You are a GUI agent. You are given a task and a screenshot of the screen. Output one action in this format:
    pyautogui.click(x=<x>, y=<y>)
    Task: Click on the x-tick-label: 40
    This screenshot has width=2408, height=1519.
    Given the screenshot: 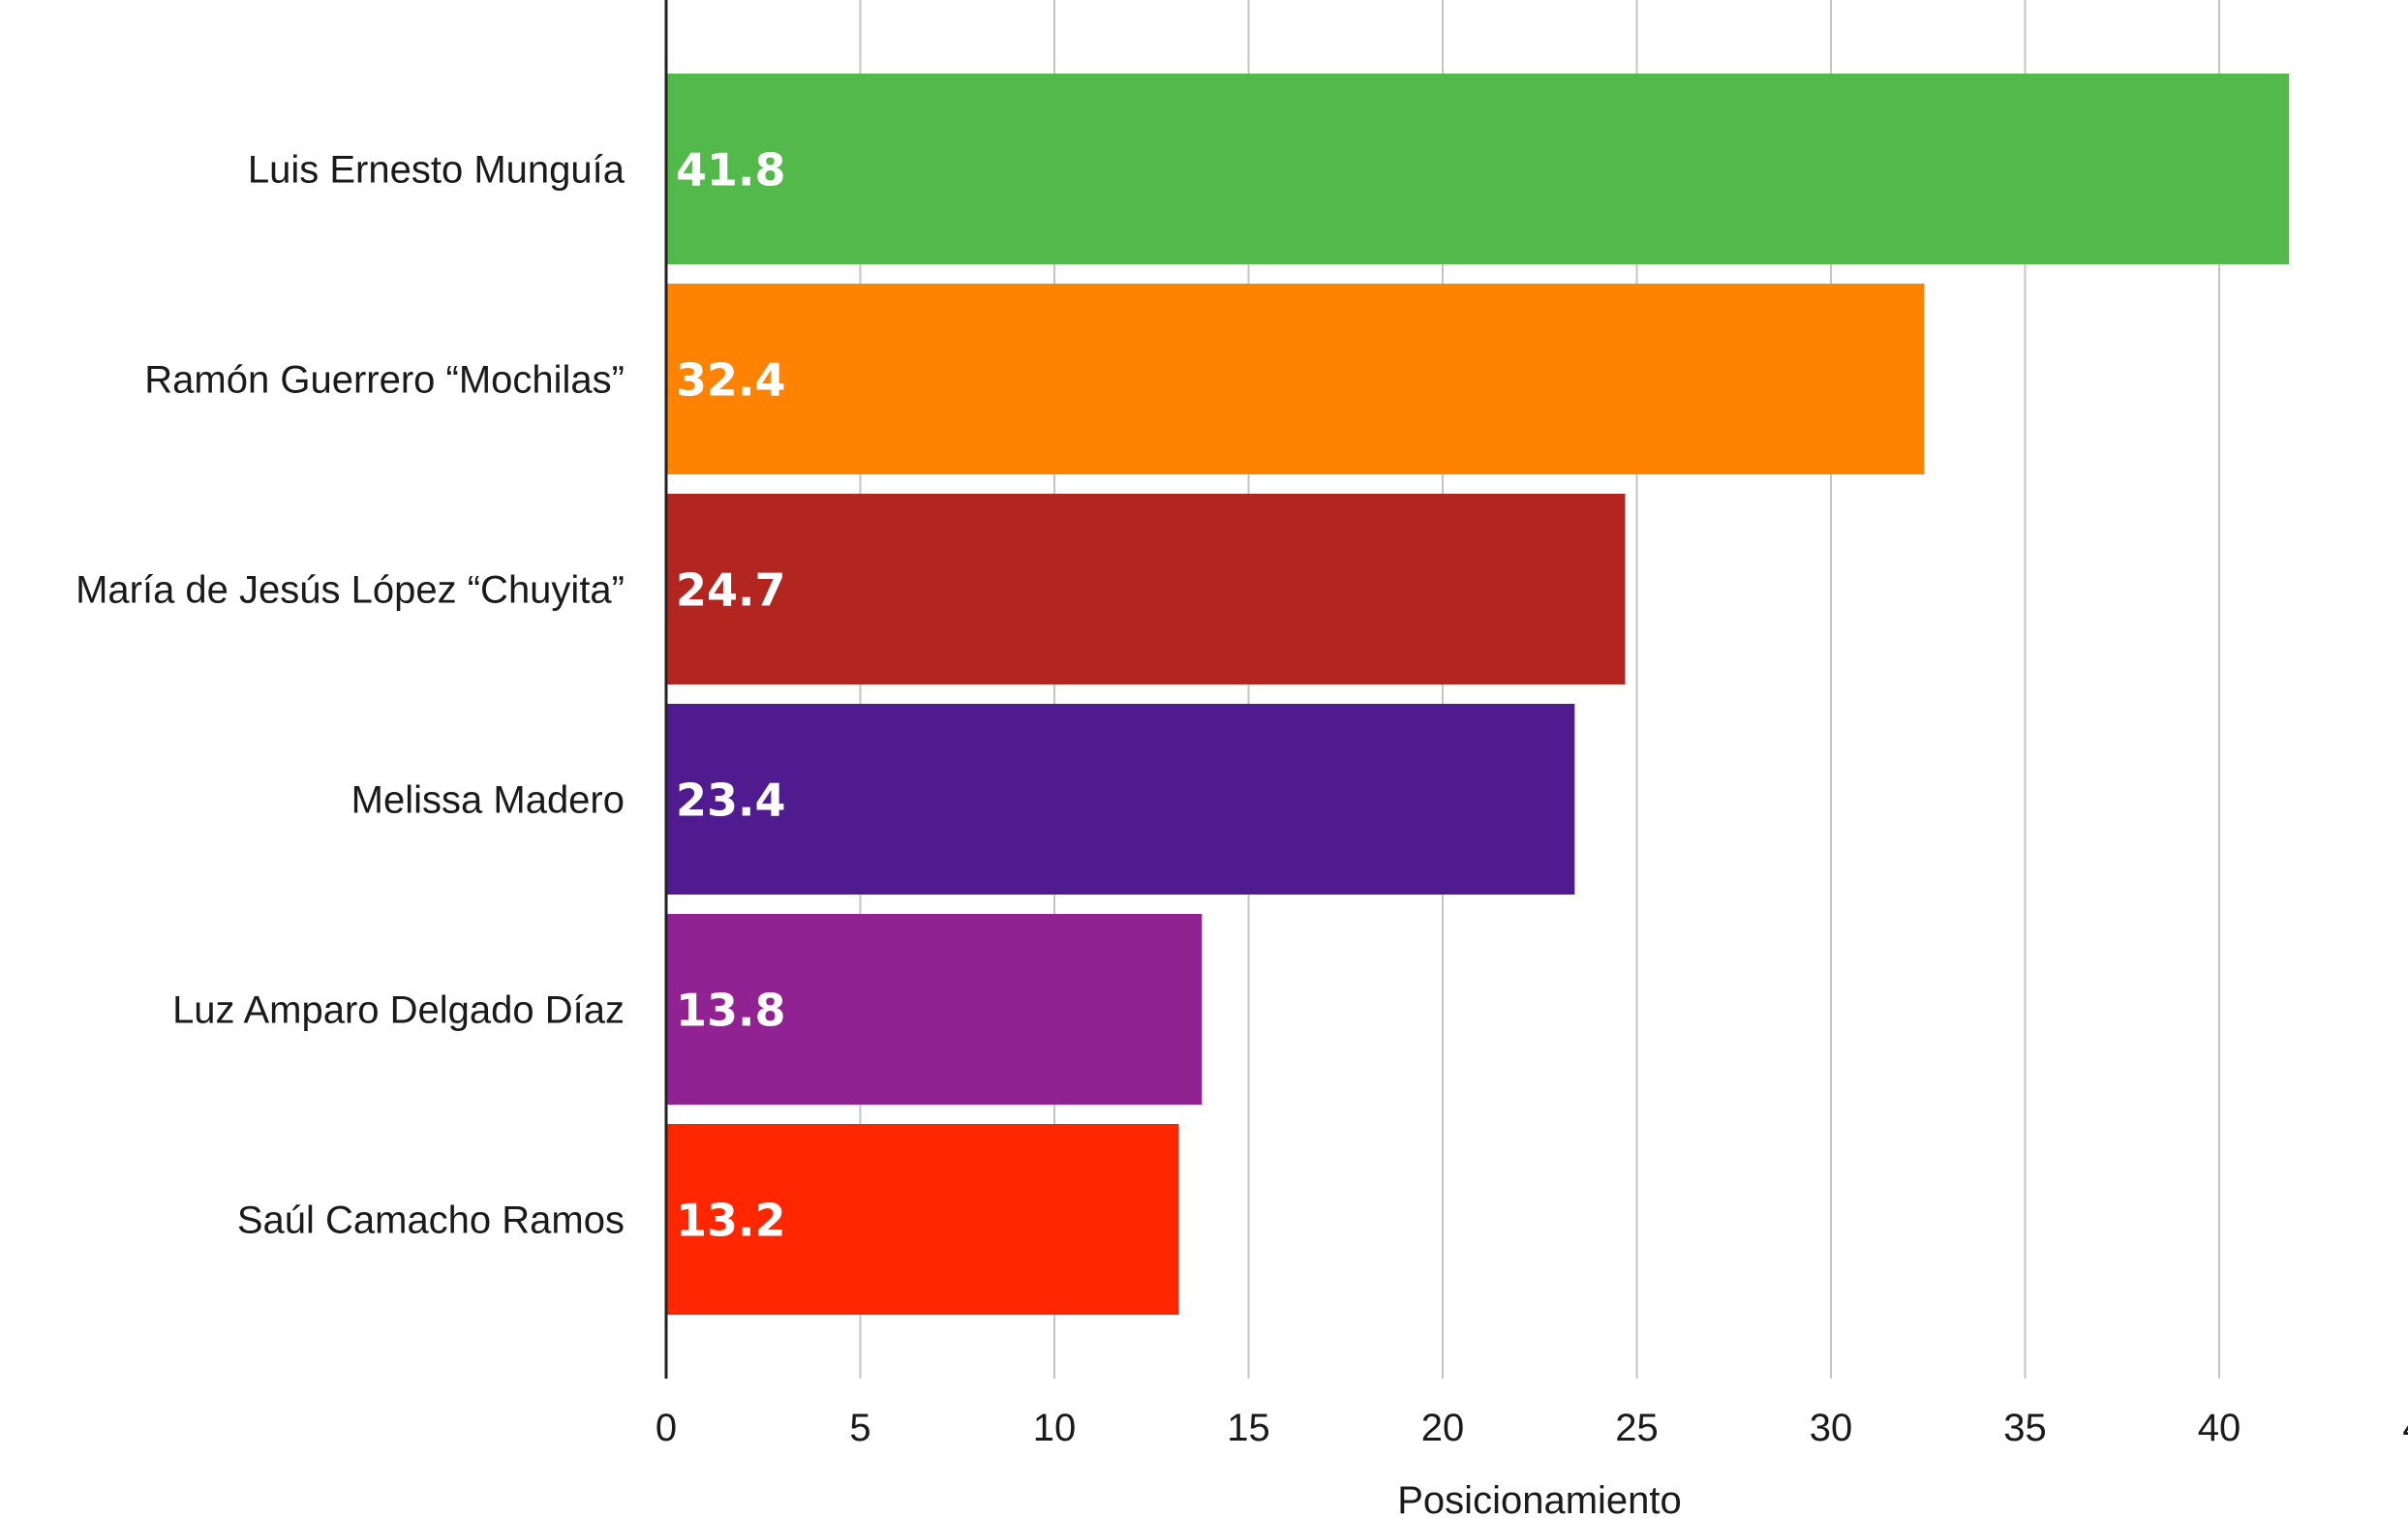 What is the action you would take?
    pyautogui.click(x=2219, y=1428)
    